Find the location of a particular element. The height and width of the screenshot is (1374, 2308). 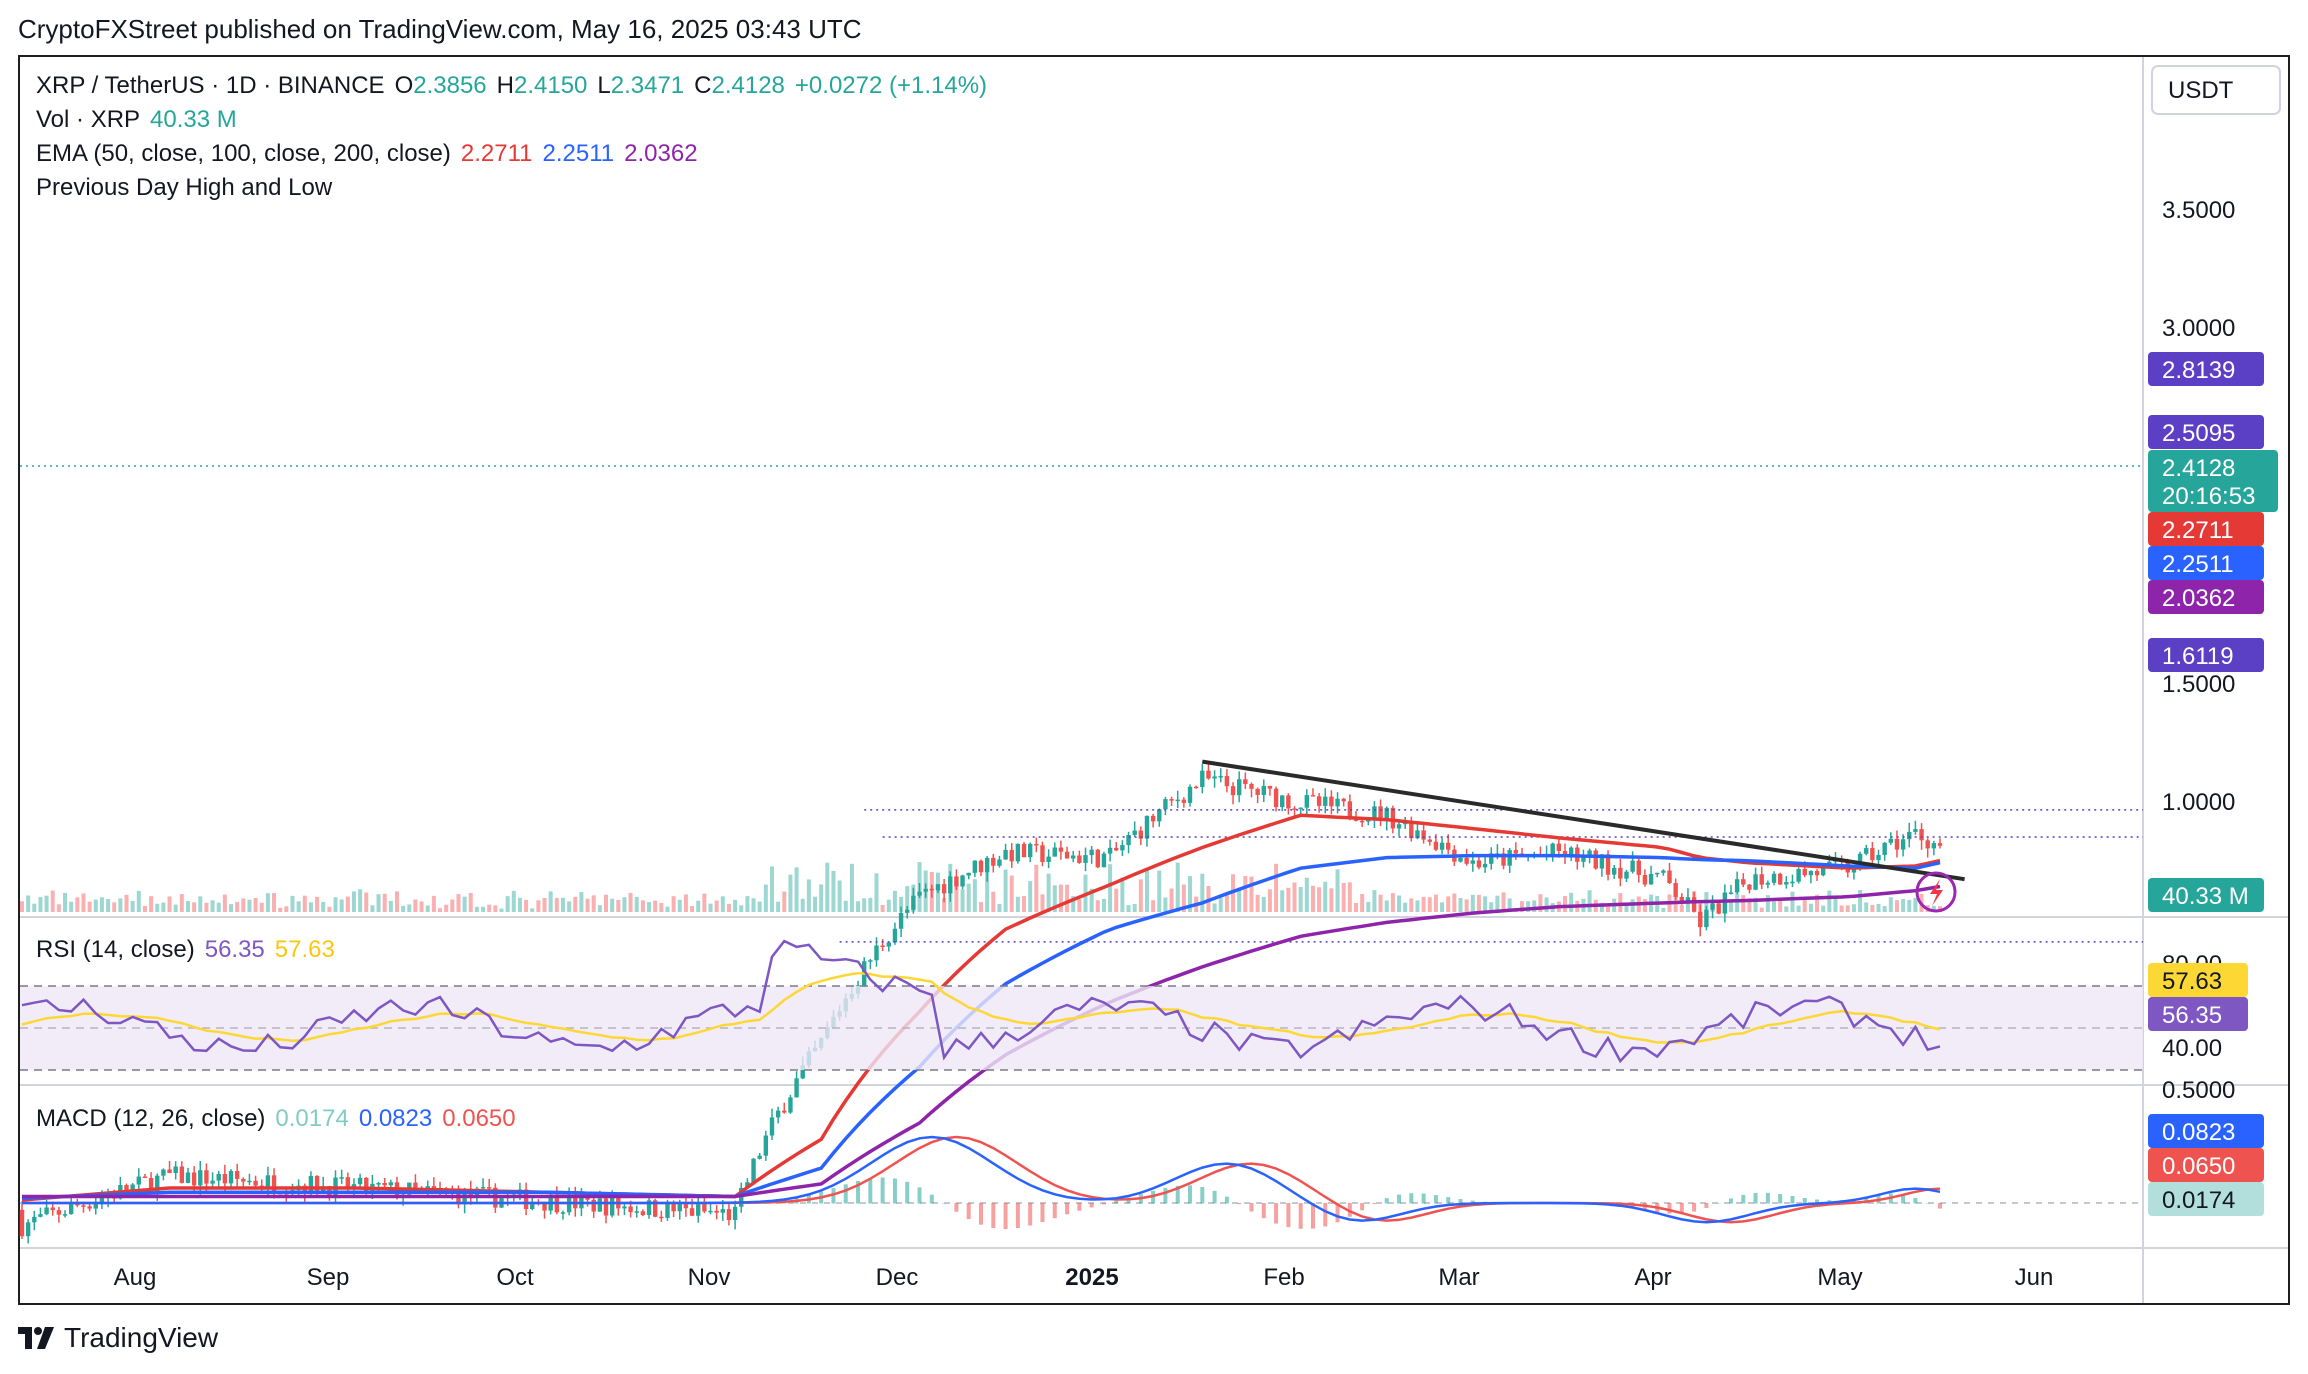

rsi-legend: RSI (14, close) 56.35 57.63 is located at coordinates (190, 950).